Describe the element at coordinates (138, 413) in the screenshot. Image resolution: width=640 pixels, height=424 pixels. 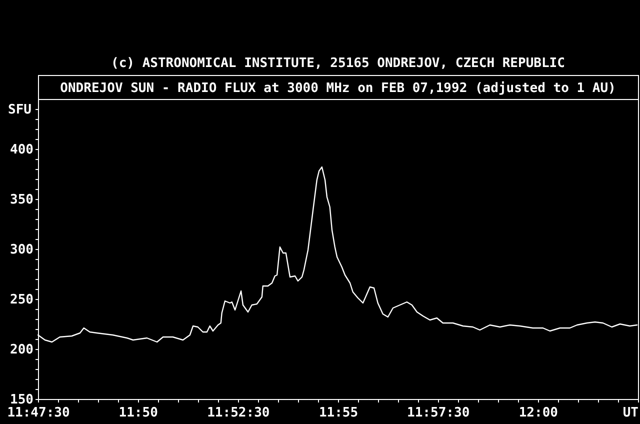
I see `x-tick-label: 11:50` at that location.